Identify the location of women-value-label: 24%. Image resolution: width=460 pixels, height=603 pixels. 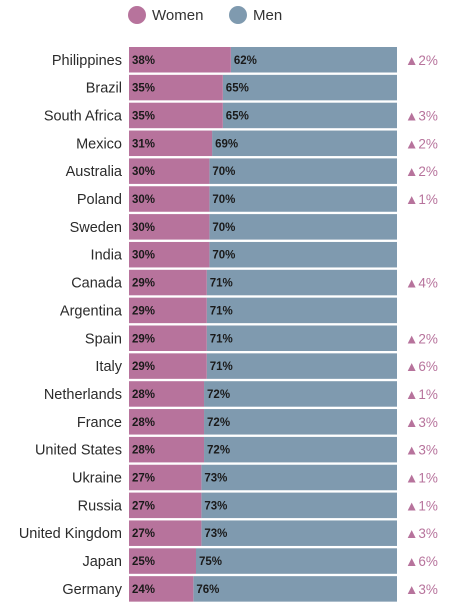
(143, 590).